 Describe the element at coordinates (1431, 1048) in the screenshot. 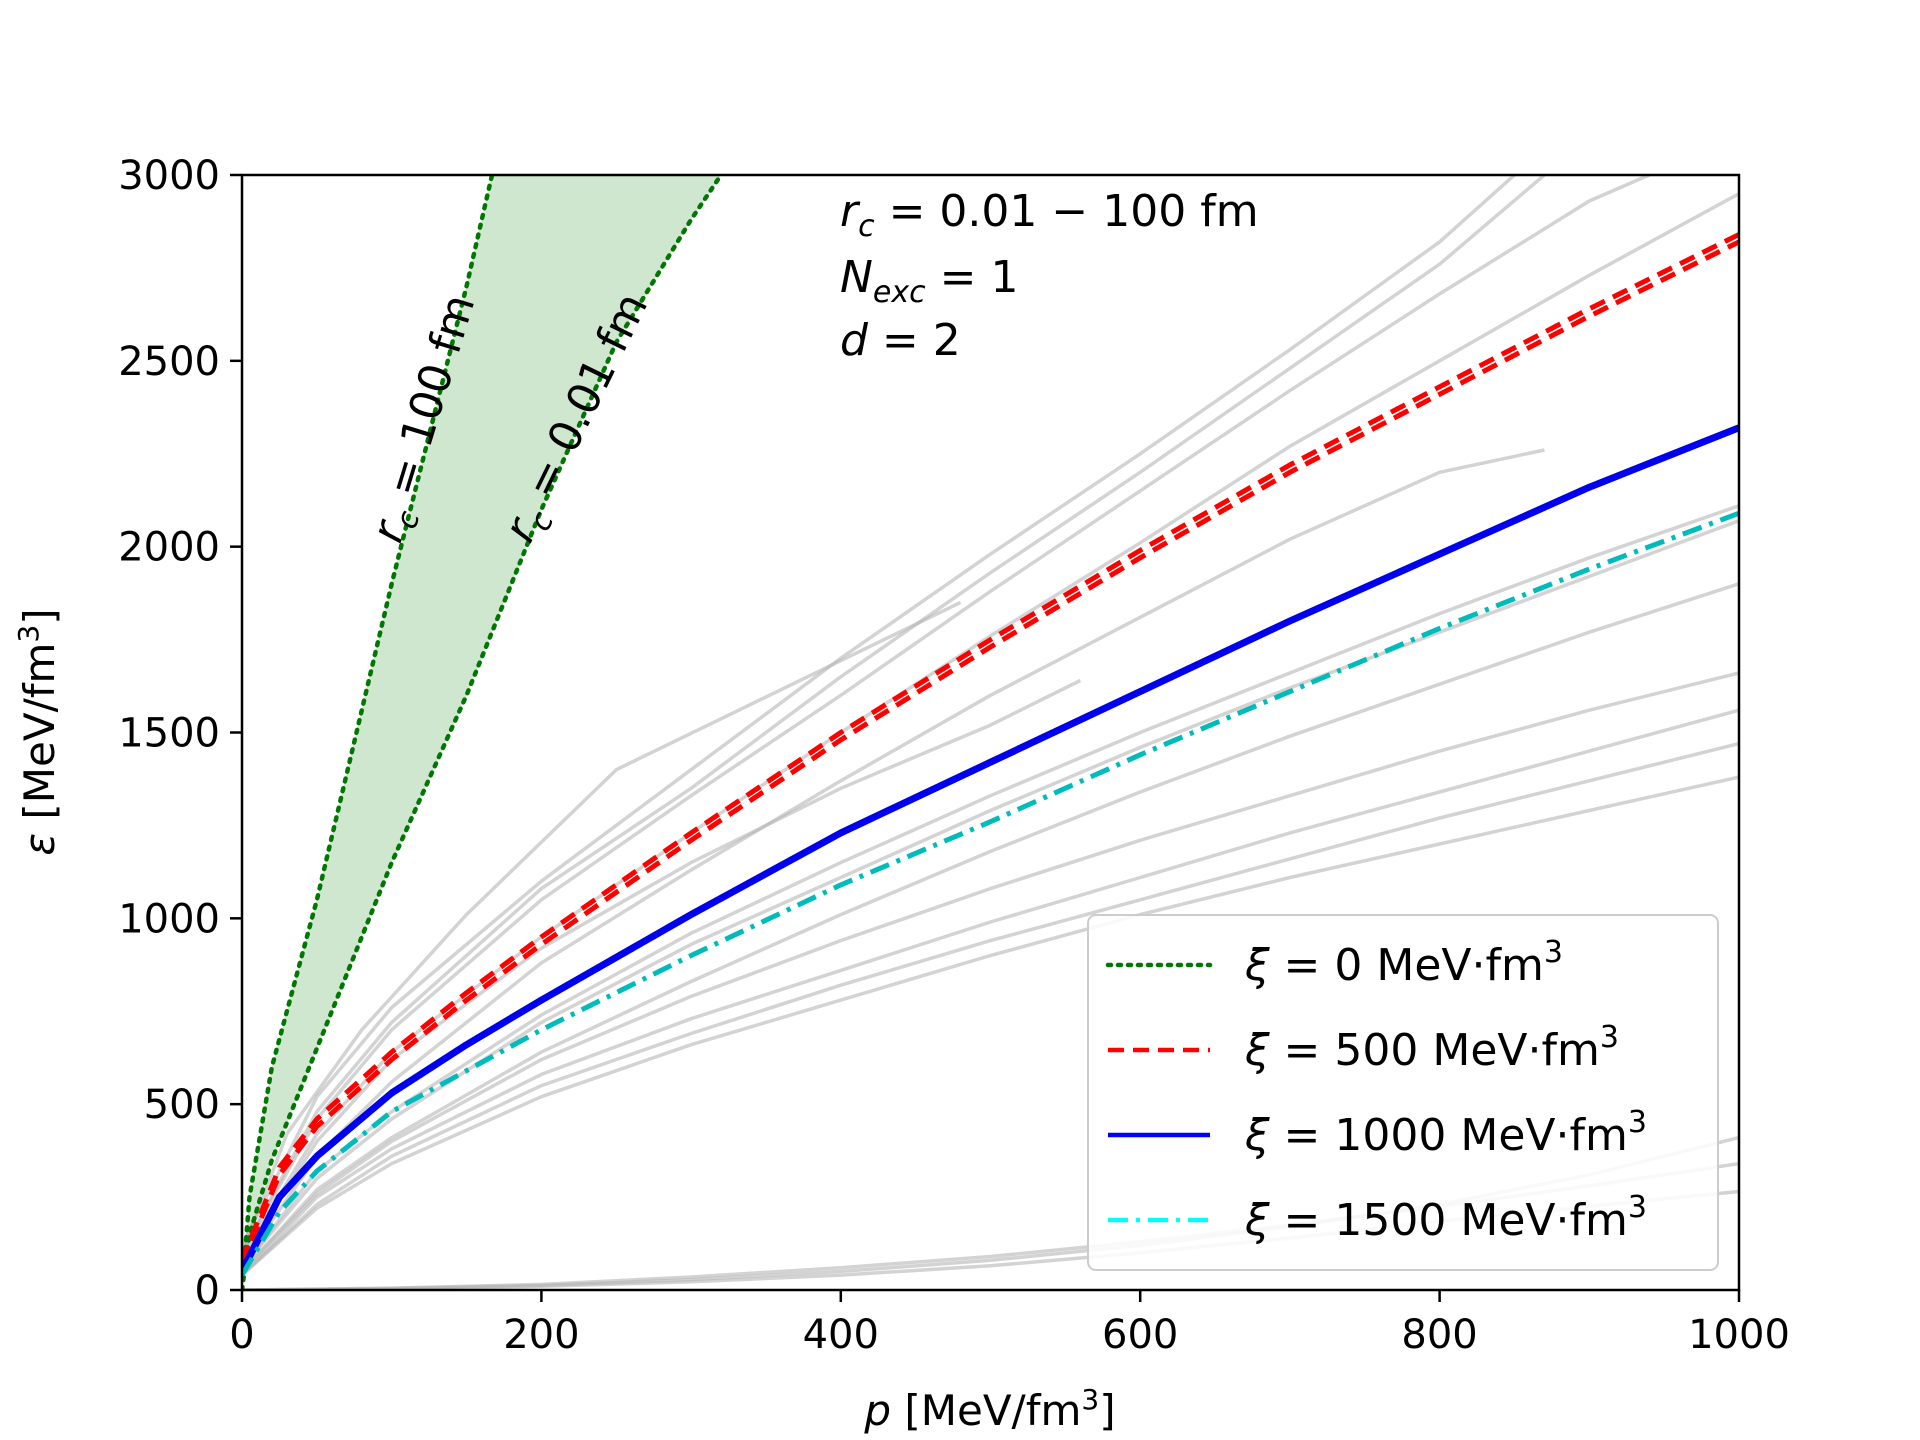

I see `legend-label-xi-500: ξ = 500 MeV·fm3` at that location.